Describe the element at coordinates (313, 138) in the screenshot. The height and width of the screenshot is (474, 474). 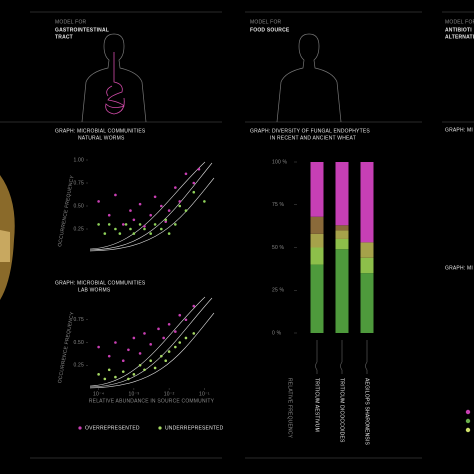
I see `chart-subtitle: IN RECENT AND ANCIENT WHEAT` at that location.